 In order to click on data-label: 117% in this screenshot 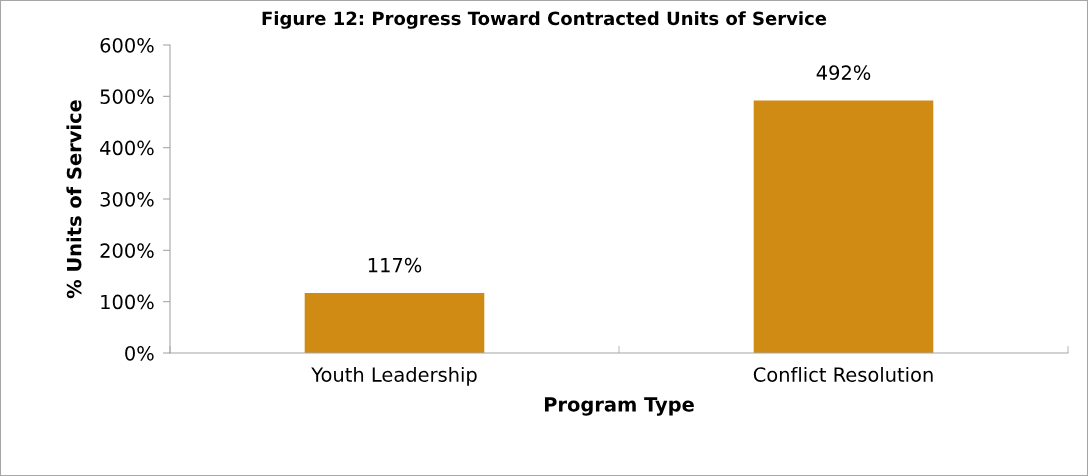, I will do `click(395, 265)`.